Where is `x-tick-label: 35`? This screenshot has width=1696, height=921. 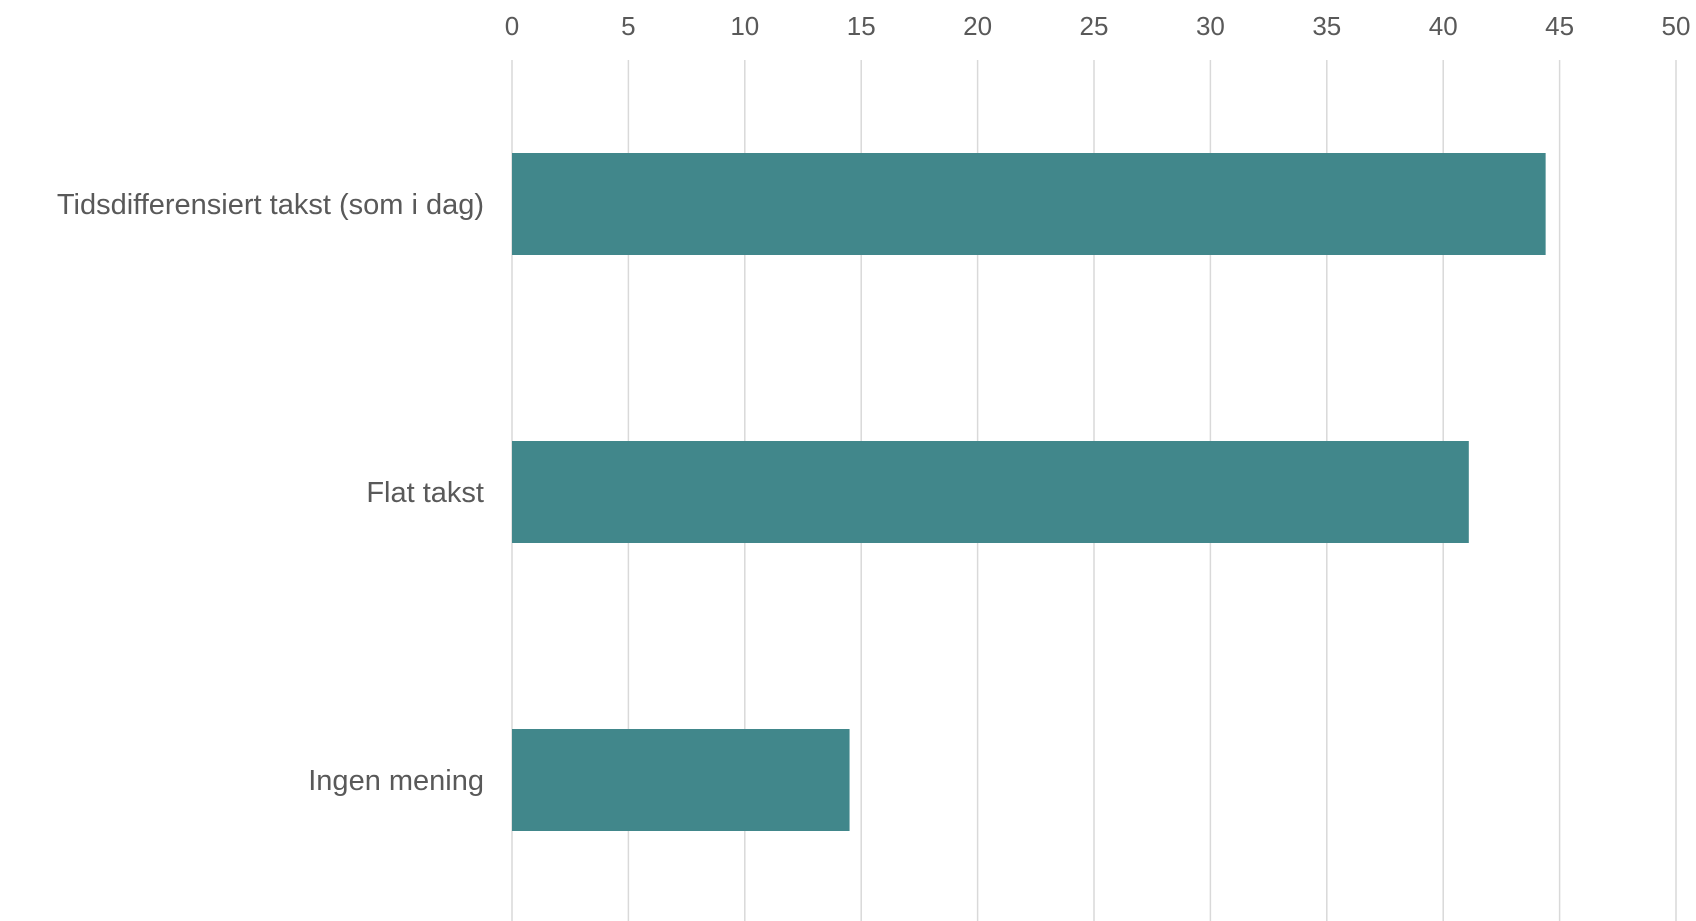
x-tick-label: 35 is located at coordinates (1326, 26).